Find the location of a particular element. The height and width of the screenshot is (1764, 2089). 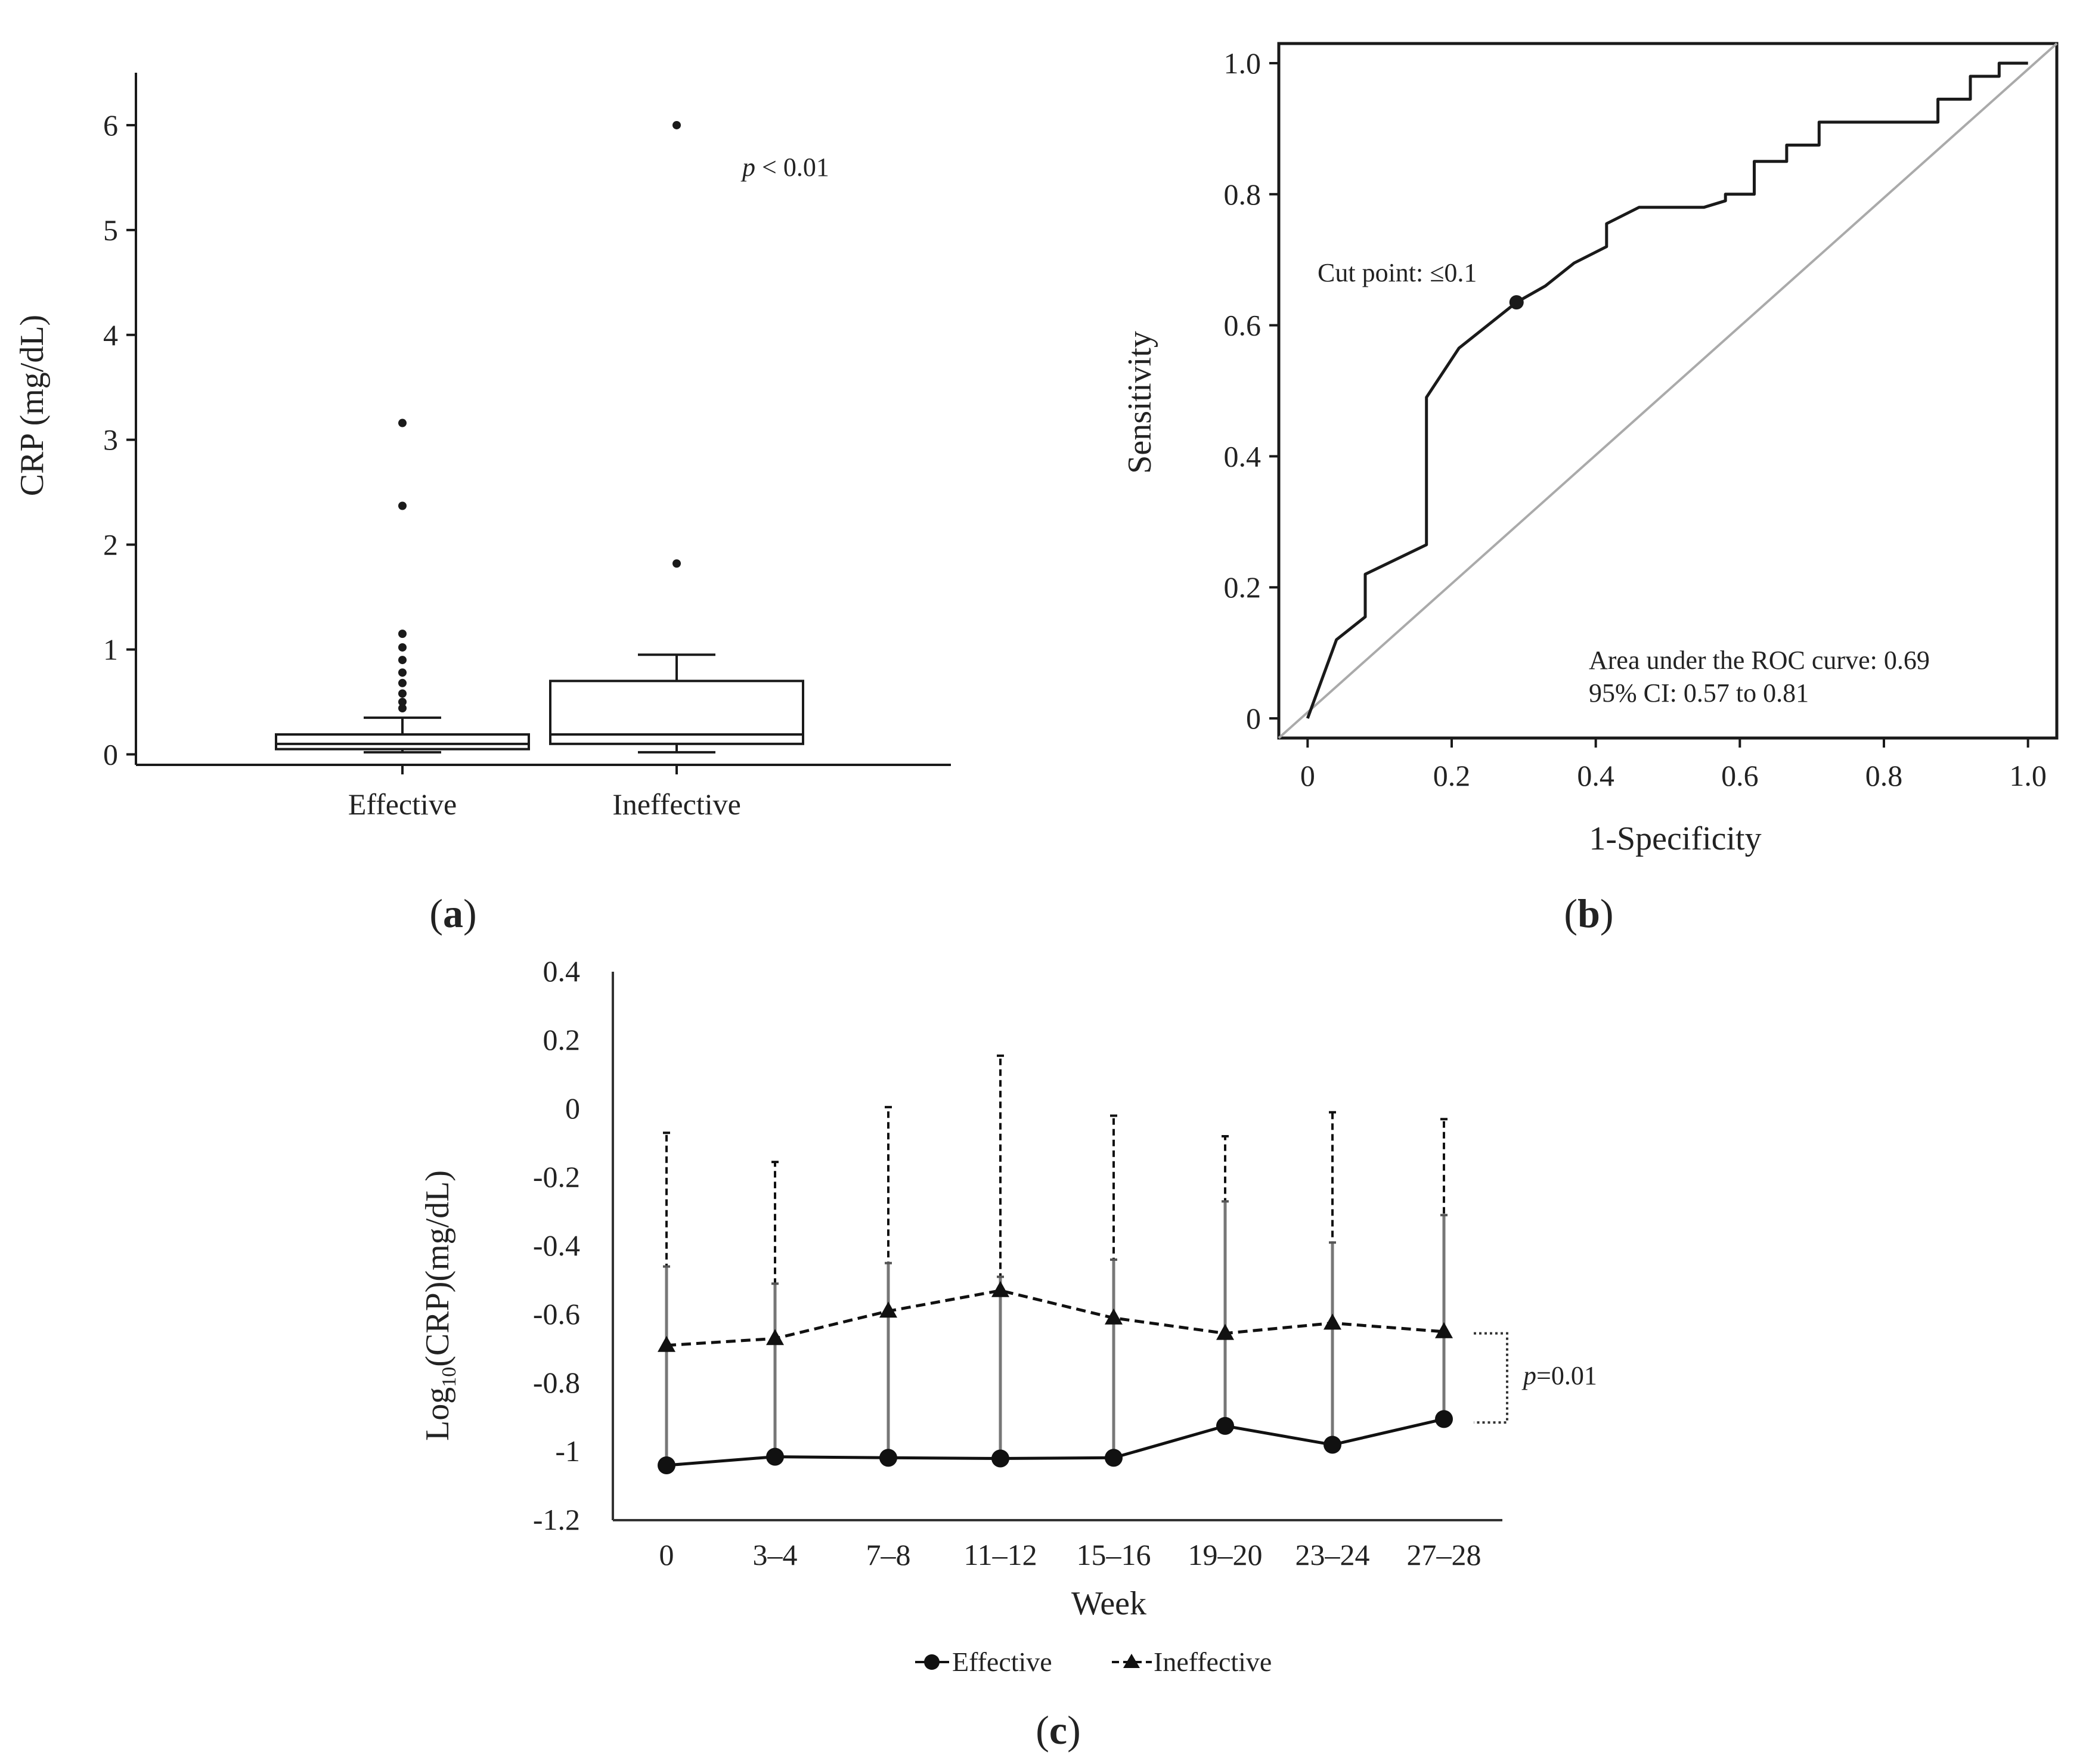

panel-a-x-tick-label: Ineffective is located at coordinates (676, 805).